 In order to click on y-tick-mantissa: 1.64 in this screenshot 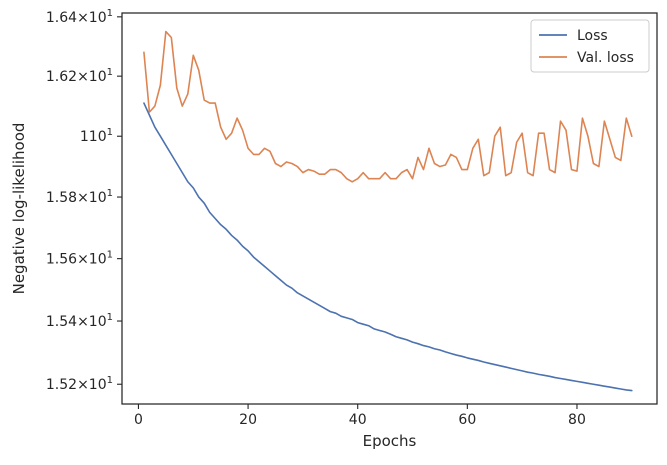, I will do `click(61, 18)`.